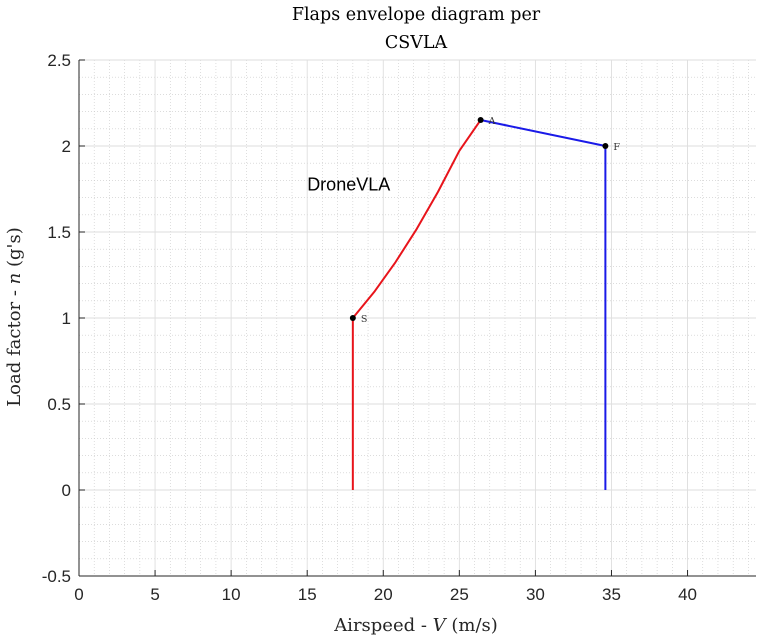  Describe the element at coordinates (307, 594) in the screenshot. I see `x-tick-label: 15` at that location.